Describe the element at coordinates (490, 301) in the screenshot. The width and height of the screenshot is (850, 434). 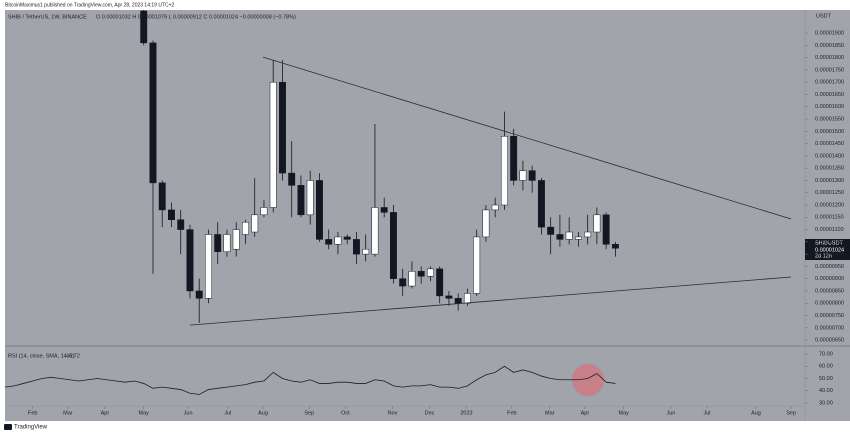
I see `trendline` at that location.